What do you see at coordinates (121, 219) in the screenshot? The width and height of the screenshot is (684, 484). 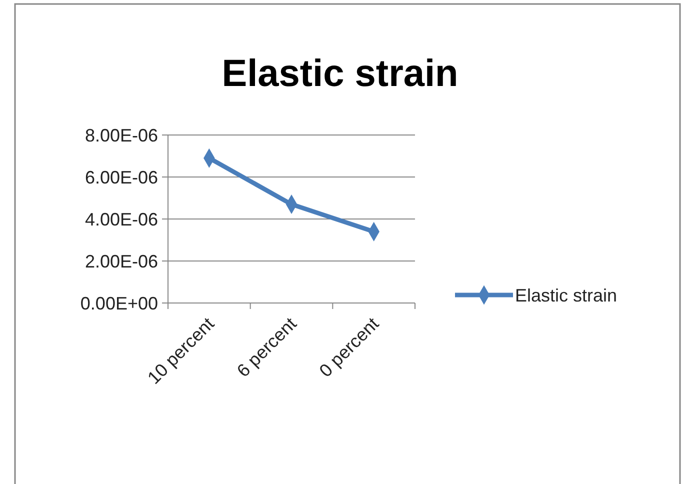 I see `y-tick-label: 4.00E-06` at bounding box center [121, 219].